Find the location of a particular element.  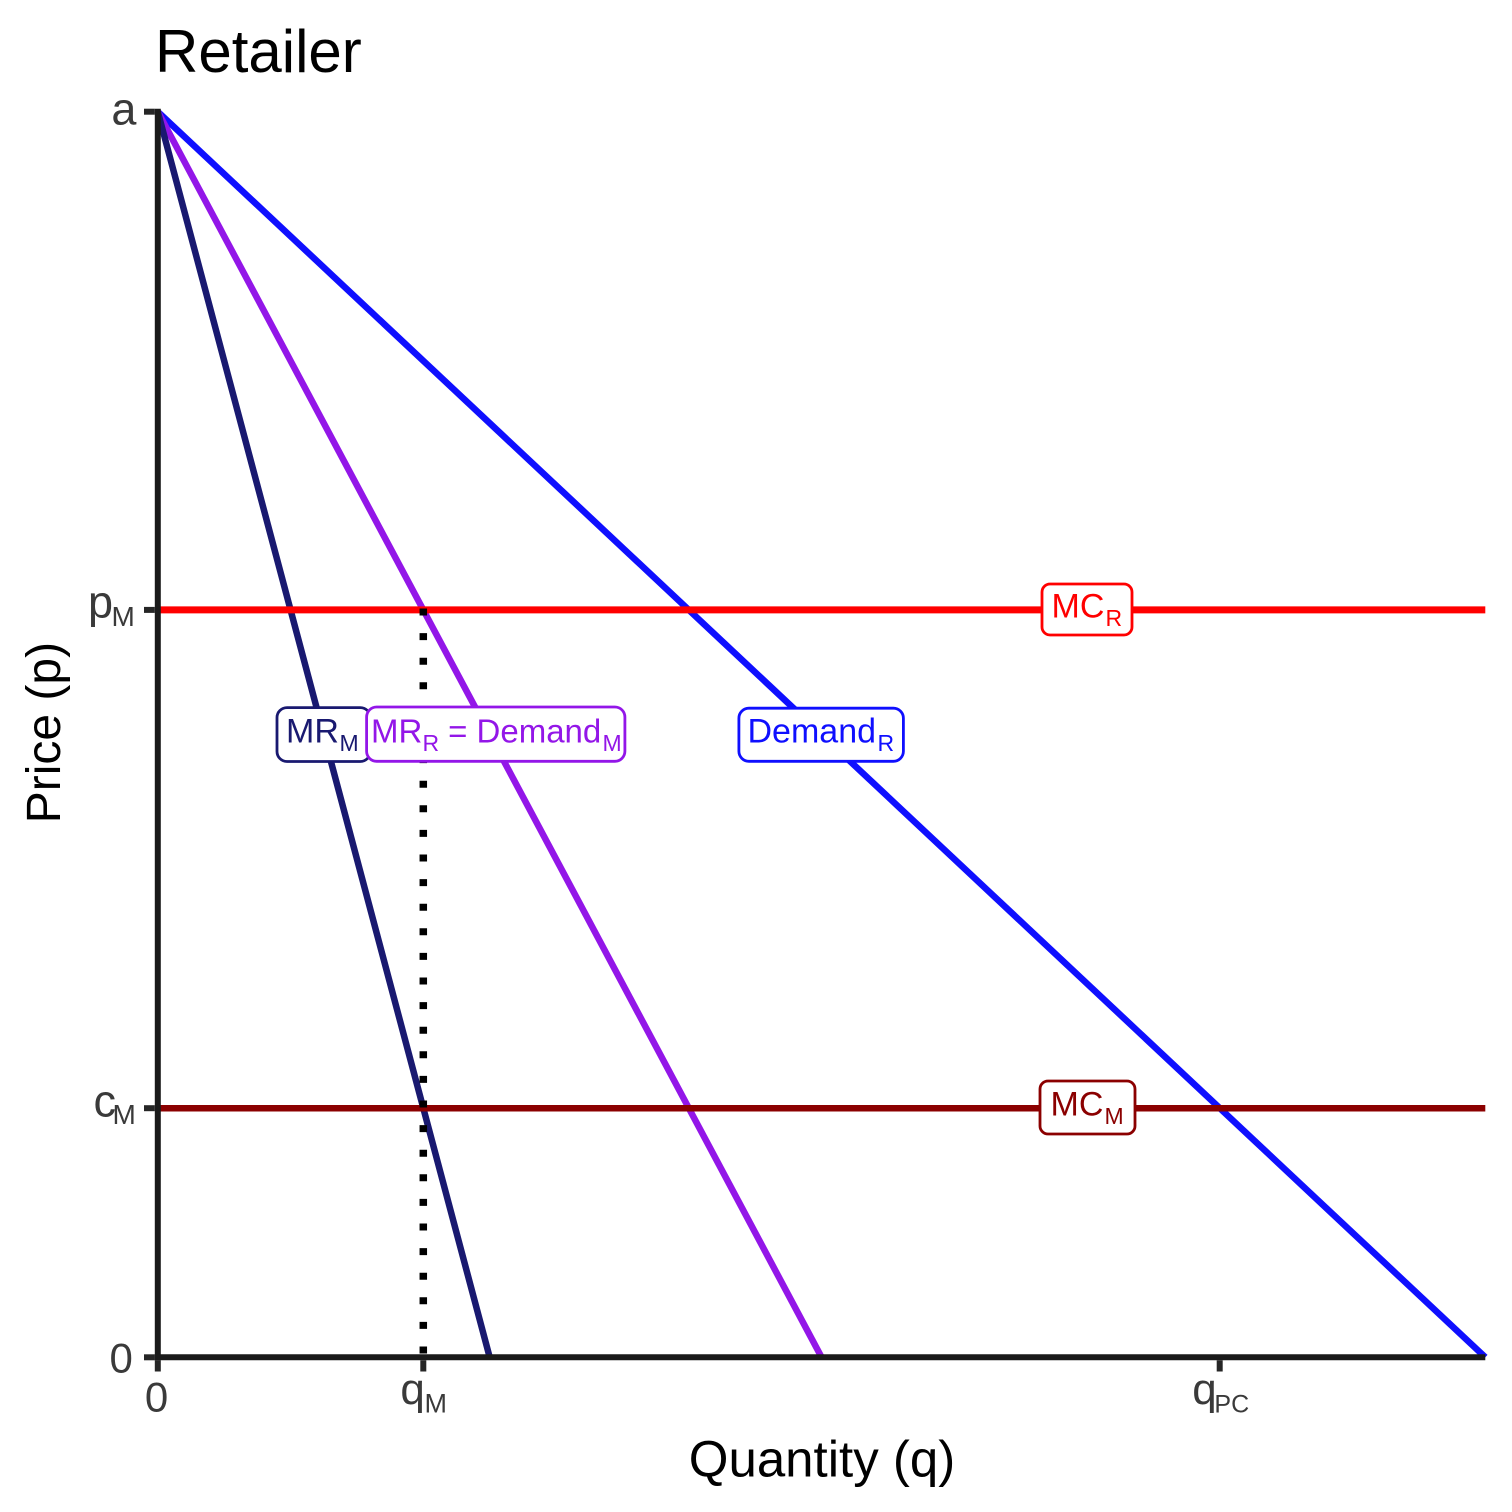

svg-text: PC is located at coordinates (1231, 1405).